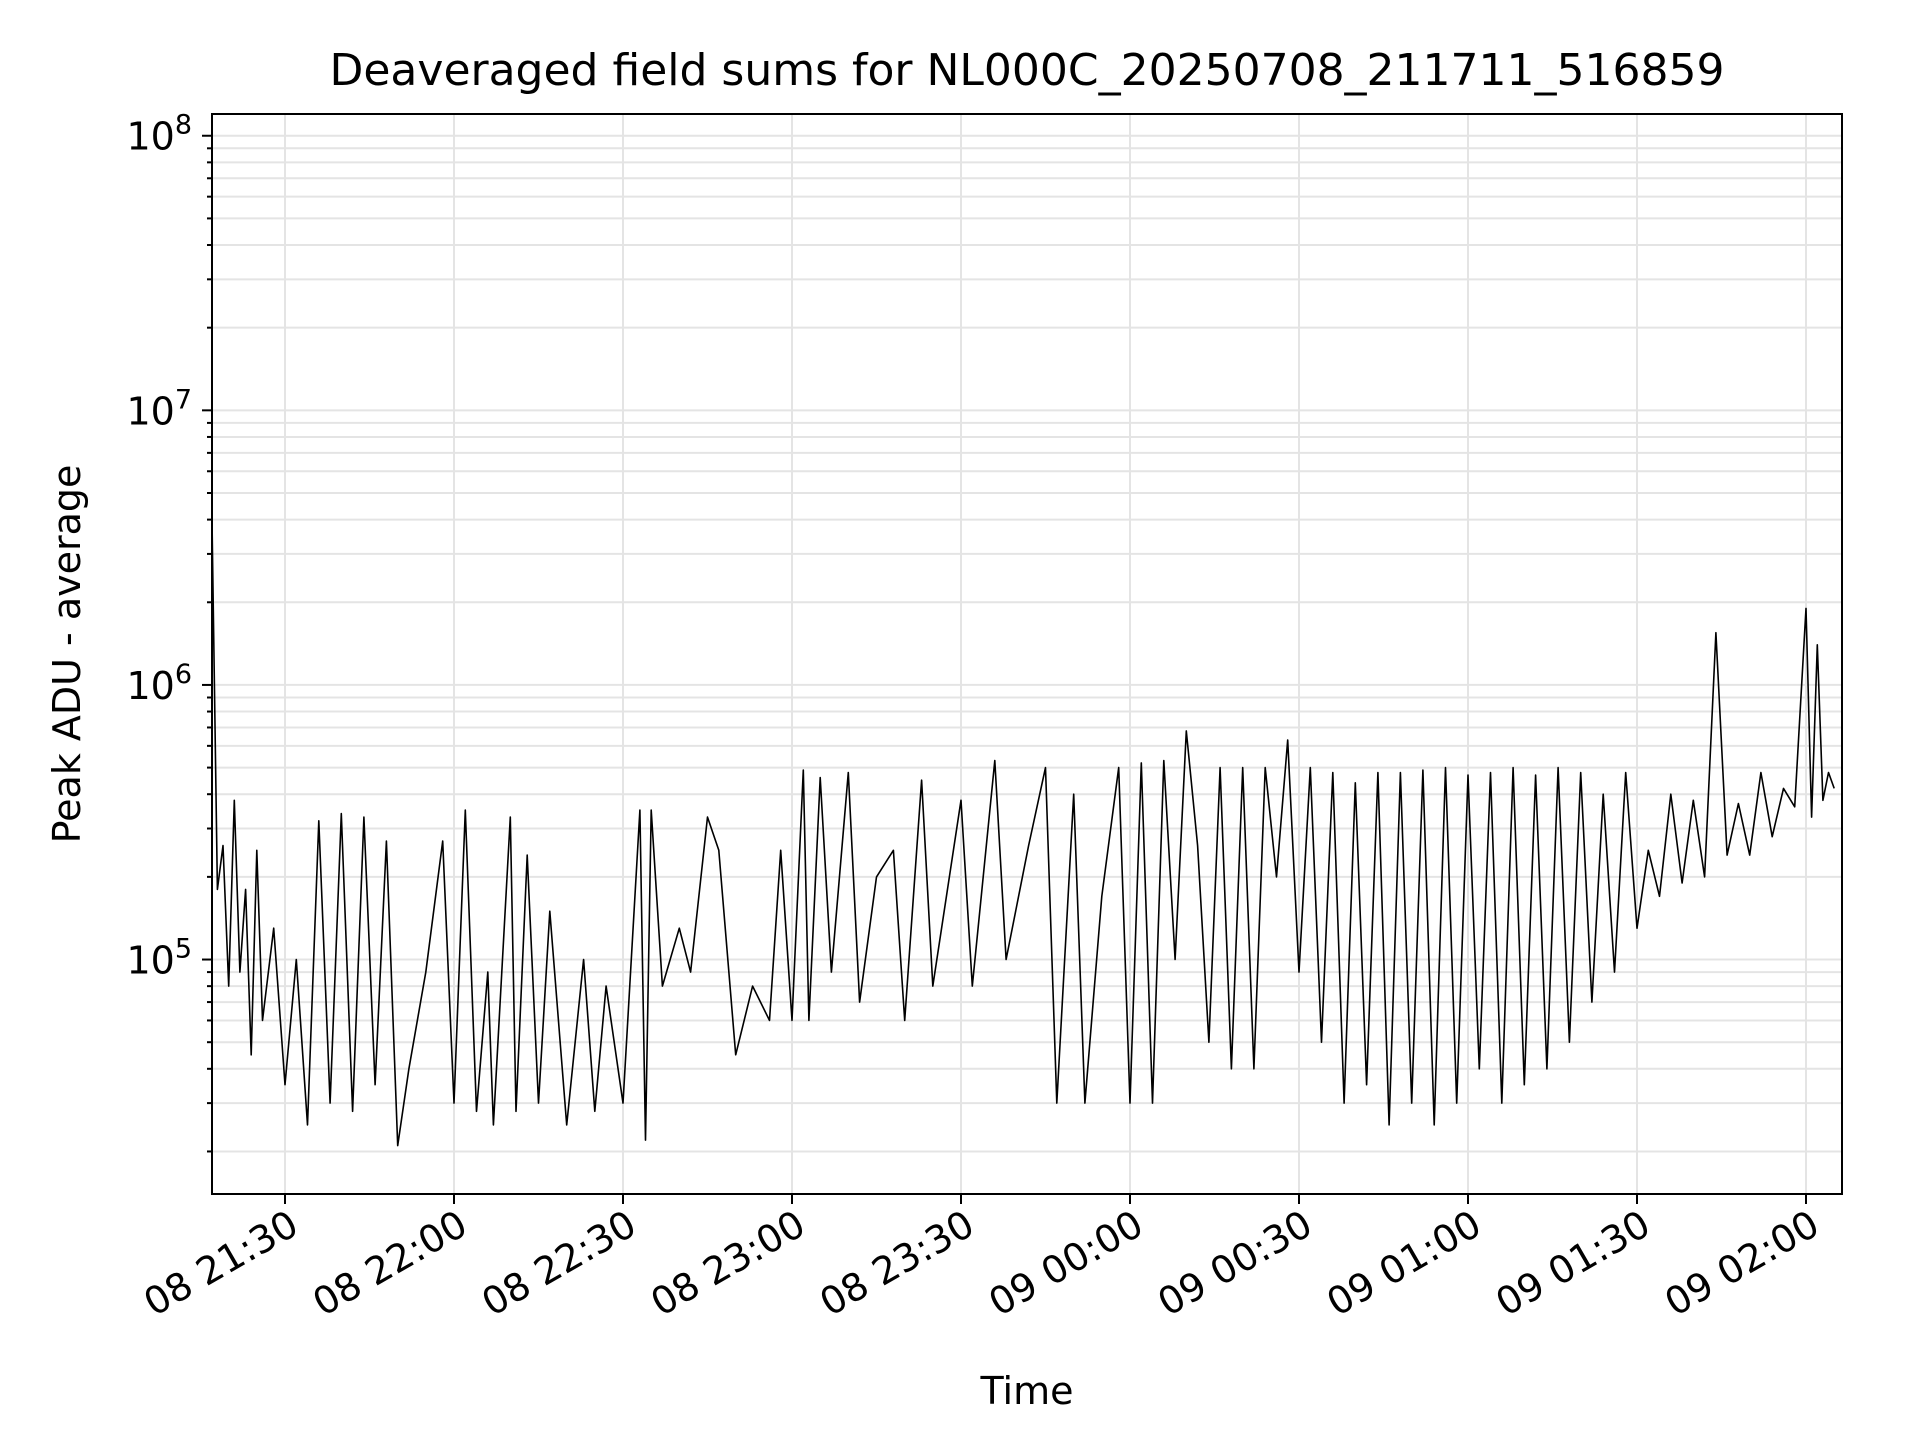 Image resolution: width=1920 pixels, height=1440 pixels. What do you see at coordinates (159, 958) in the screenshot?
I see `y-tick-label: 105` at bounding box center [159, 958].